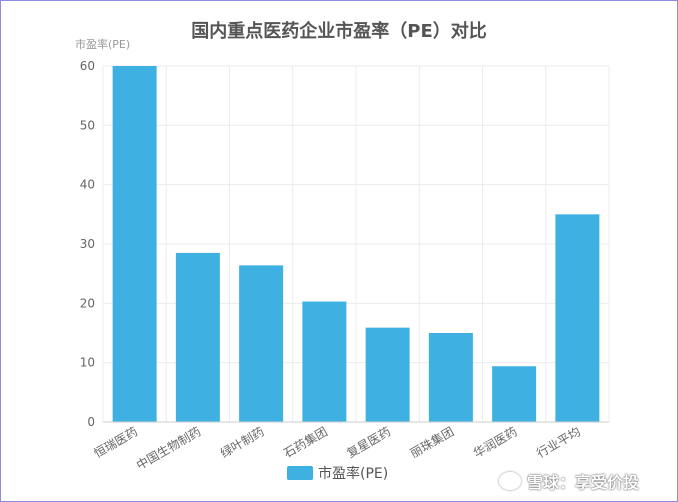 The width and height of the screenshot is (678, 502). What do you see at coordinates (510, 481) in the screenshot?
I see `snowball-logo-icon` at bounding box center [510, 481].